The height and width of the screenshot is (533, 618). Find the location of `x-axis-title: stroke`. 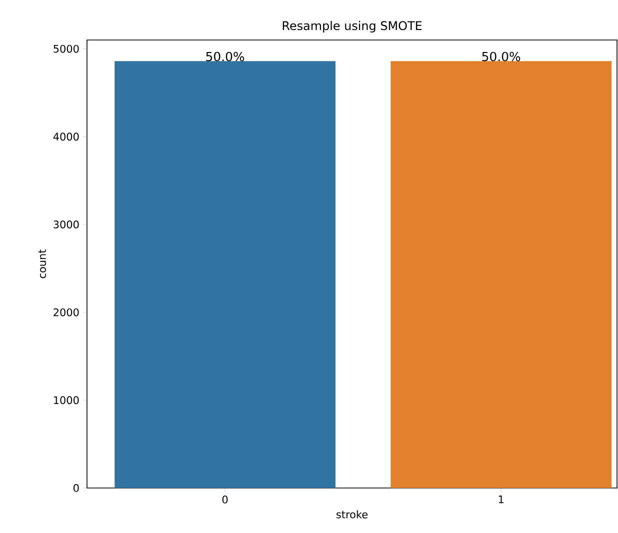

x-axis-title: stroke is located at coordinates (352, 514).